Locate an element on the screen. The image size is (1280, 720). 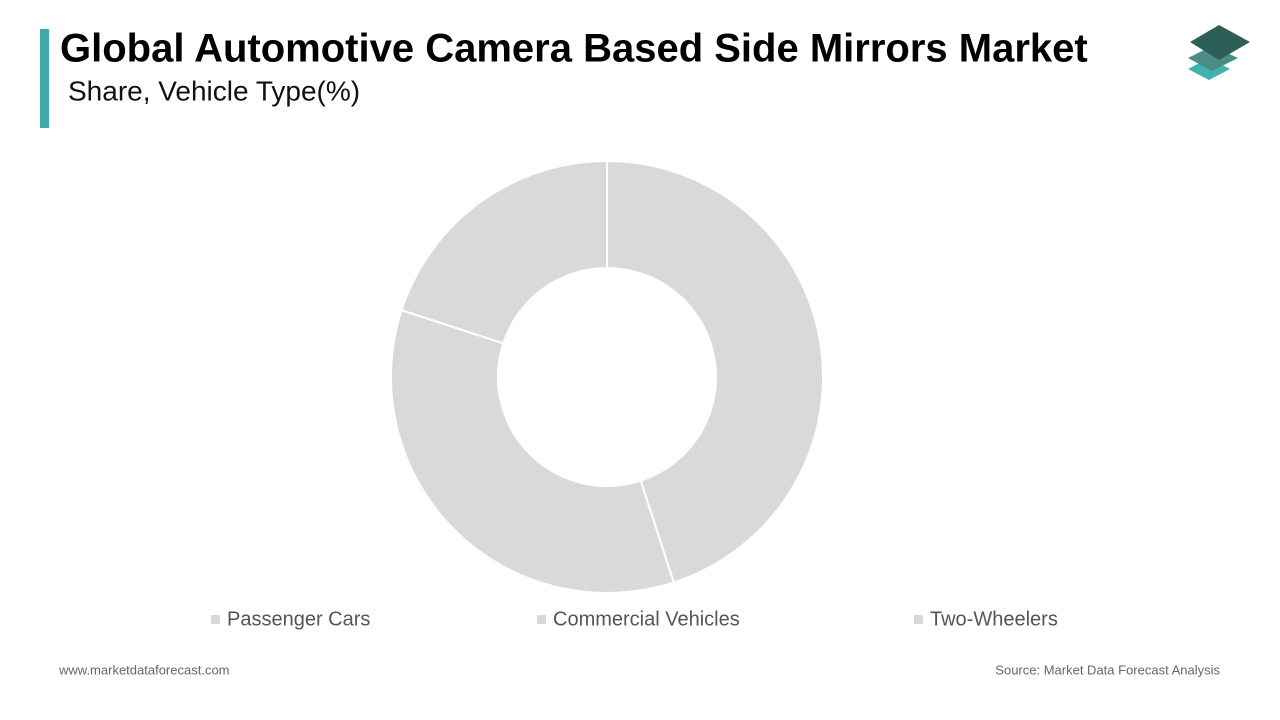
legend-label: Passenger Cars is located at coordinates (298, 619).